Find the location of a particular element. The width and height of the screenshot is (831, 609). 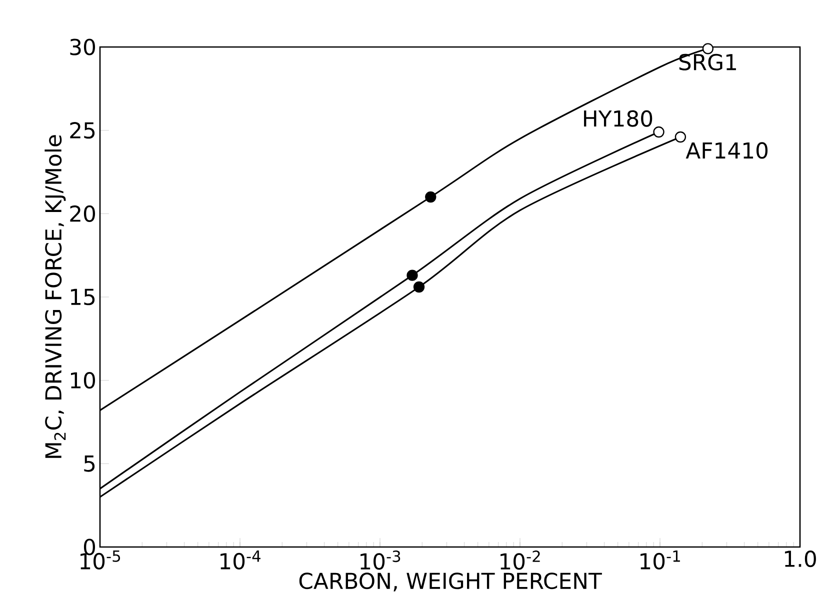

y-tick-label: 10 is located at coordinates (83, 380).